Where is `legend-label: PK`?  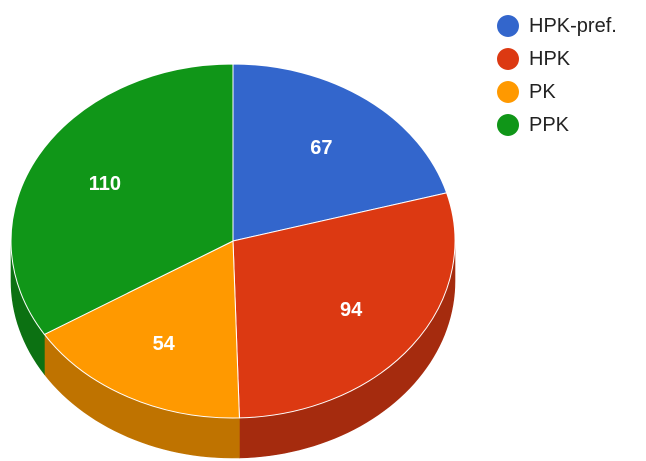
legend-label: PK is located at coordinates (542, 92).